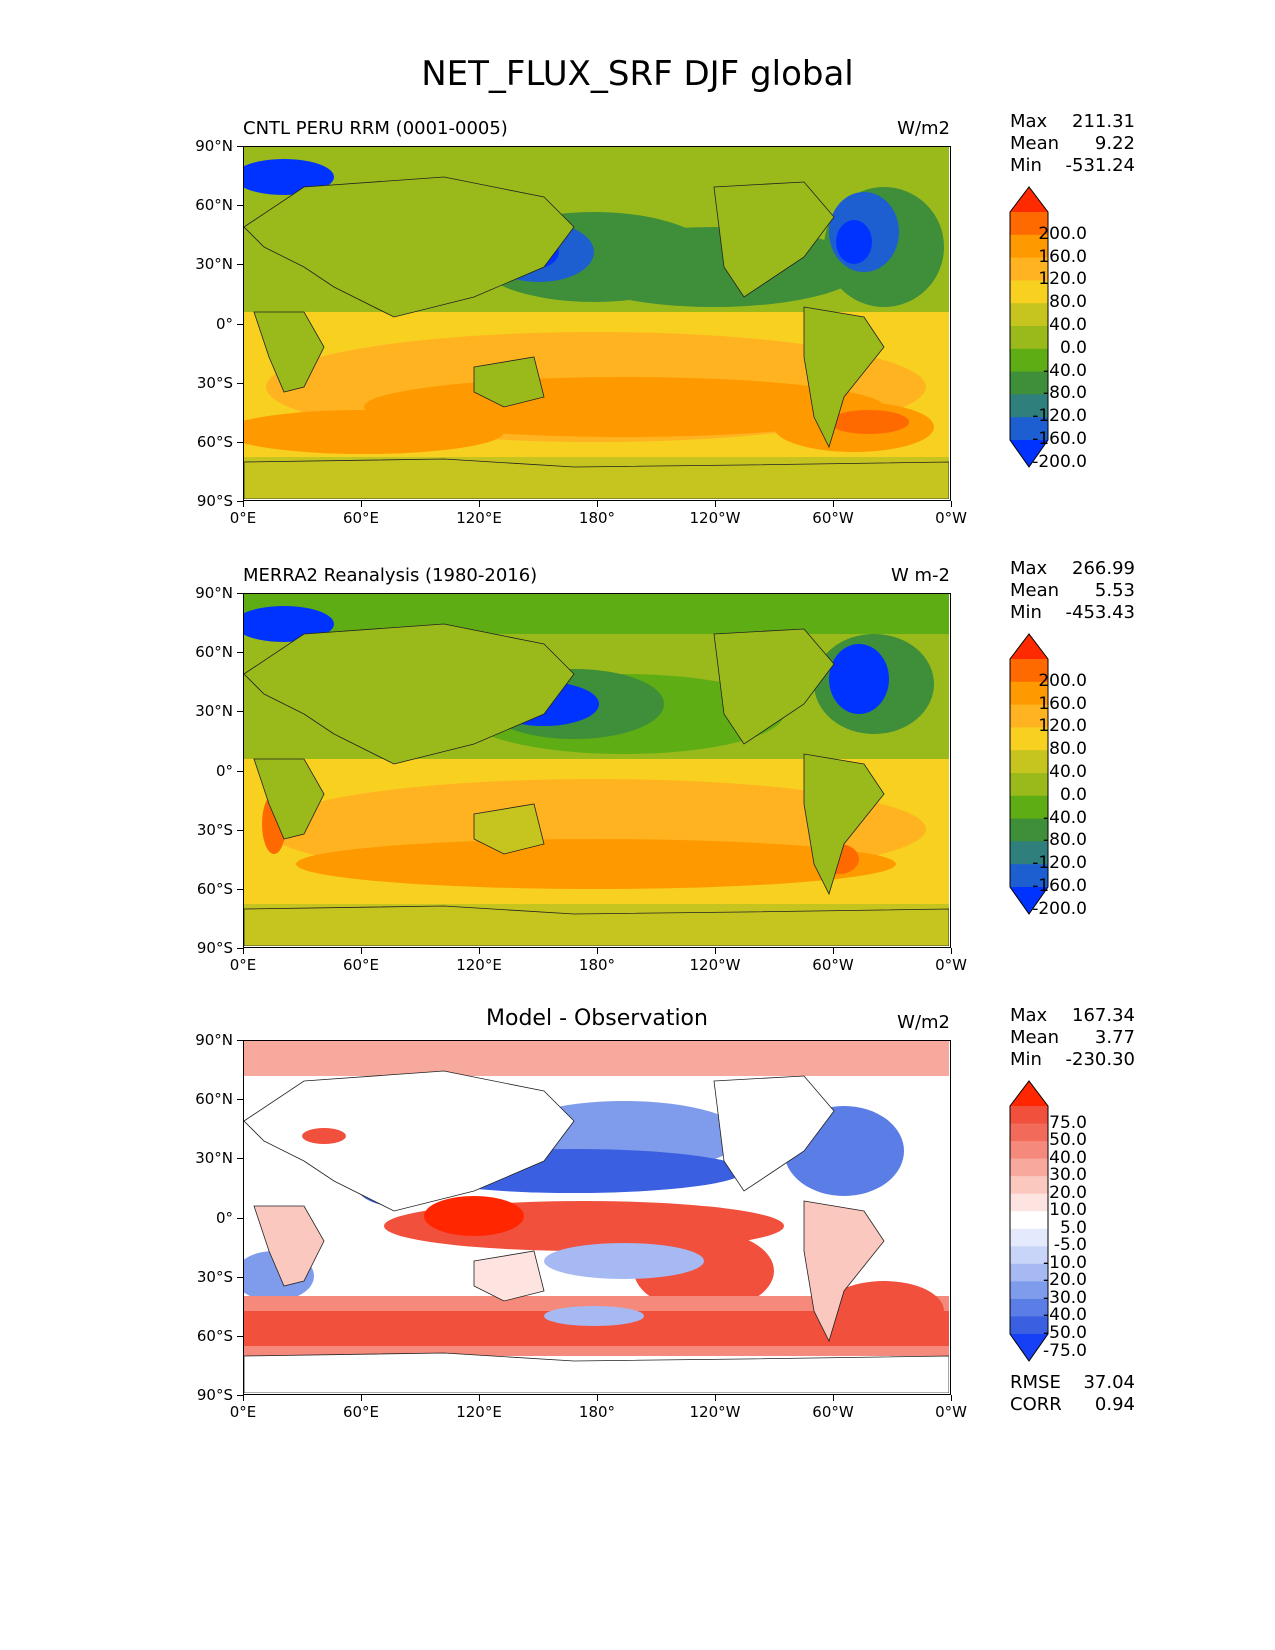  I want to click on colorbar-label: -50.0, so click(1065, 1333).